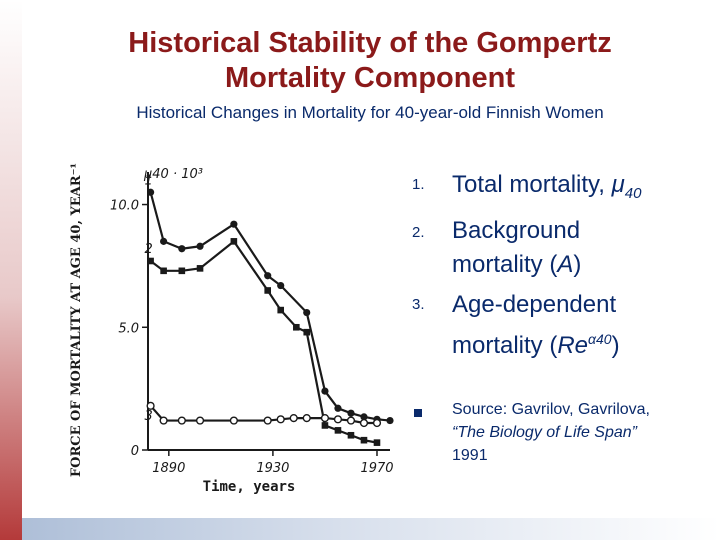  Describe the element at coordinates (418, 413) in the screenshot. I see `square-bullet-icon` at that location.